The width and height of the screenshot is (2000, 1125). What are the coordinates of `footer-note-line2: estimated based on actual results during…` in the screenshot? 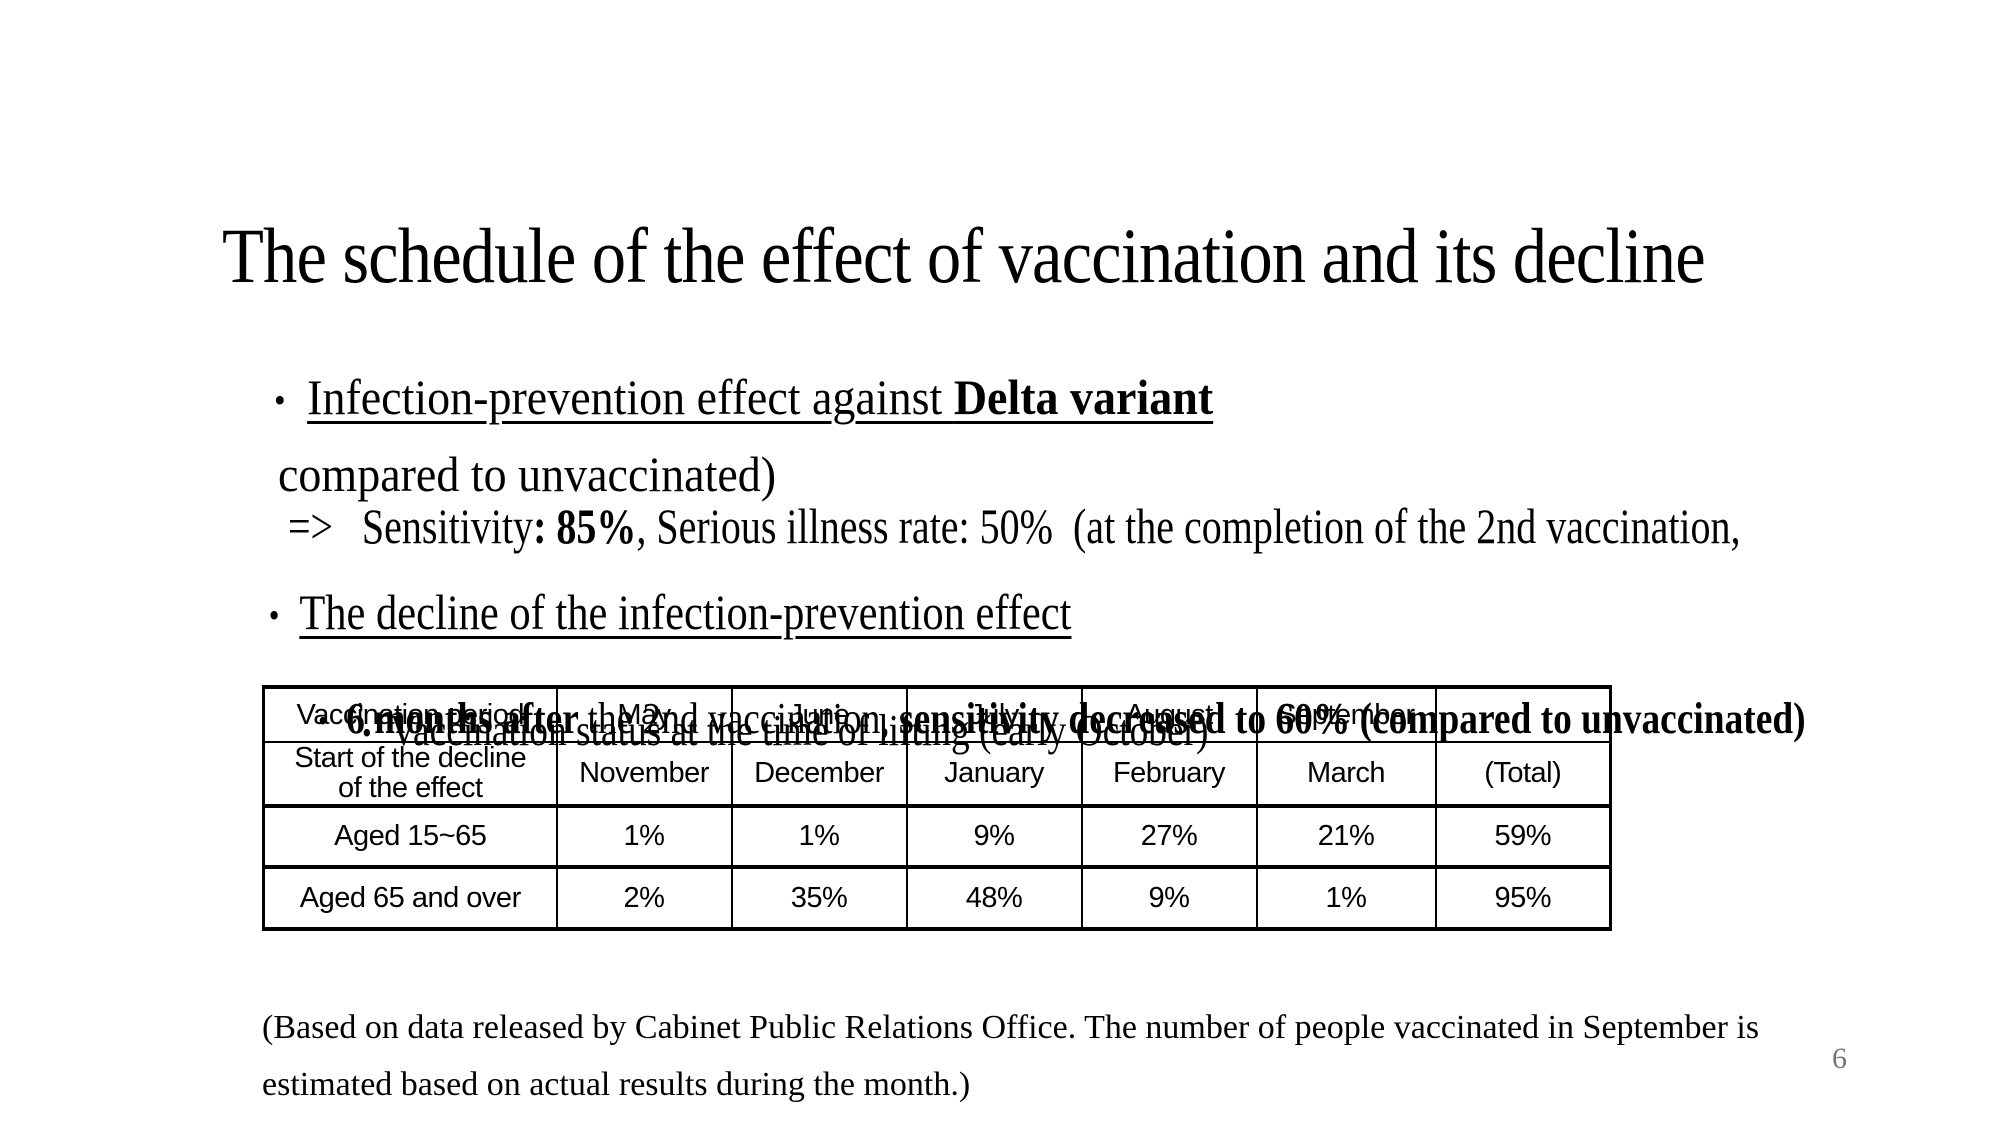 It's located at (599, 1075).